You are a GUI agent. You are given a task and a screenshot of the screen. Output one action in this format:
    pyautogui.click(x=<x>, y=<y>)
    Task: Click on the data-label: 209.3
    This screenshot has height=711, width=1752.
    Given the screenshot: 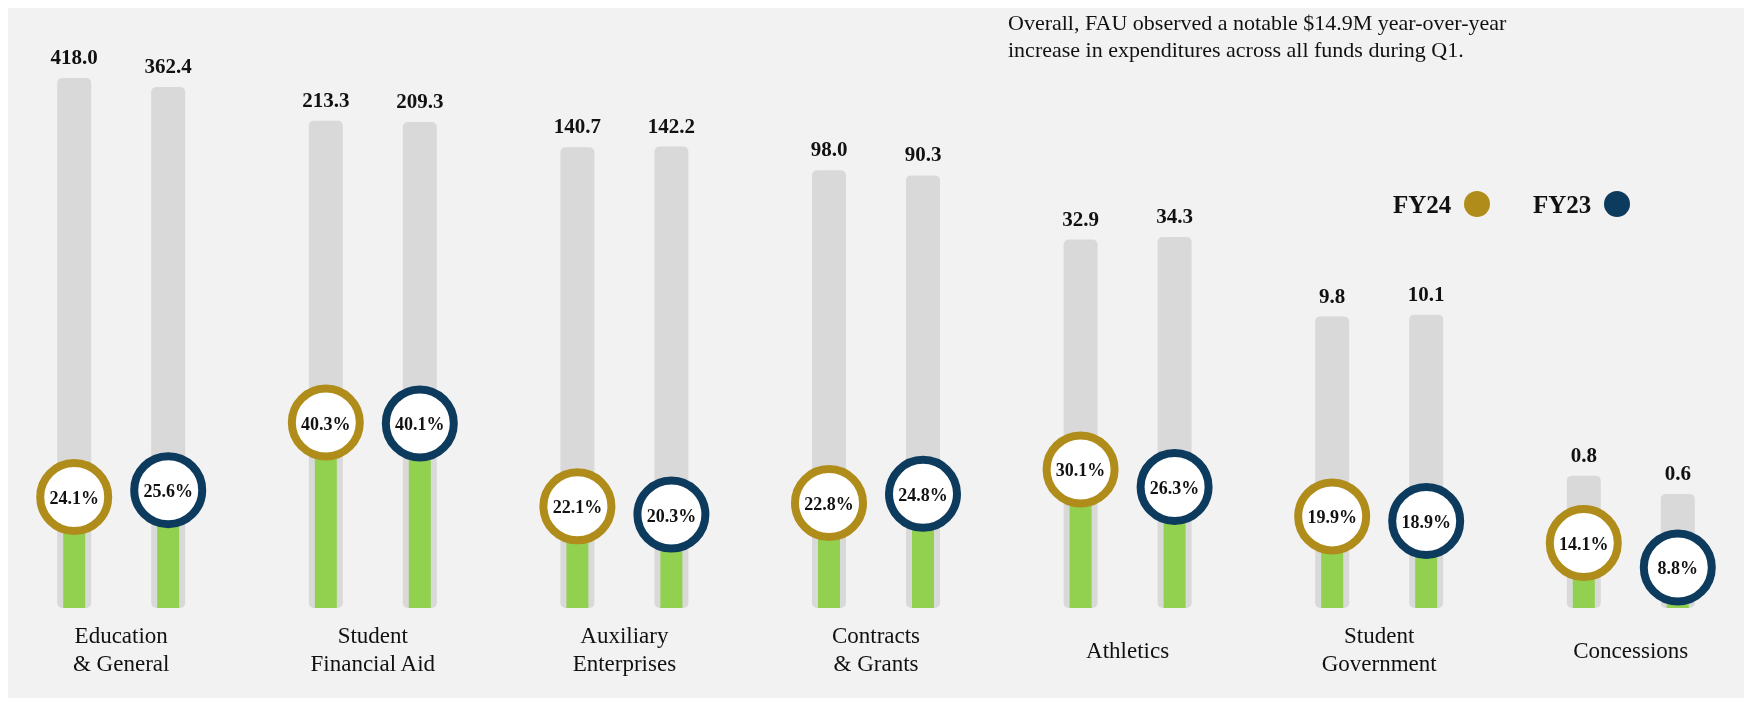 What is the action you would take?
    pyautogui.click(x=420, y=100)
    